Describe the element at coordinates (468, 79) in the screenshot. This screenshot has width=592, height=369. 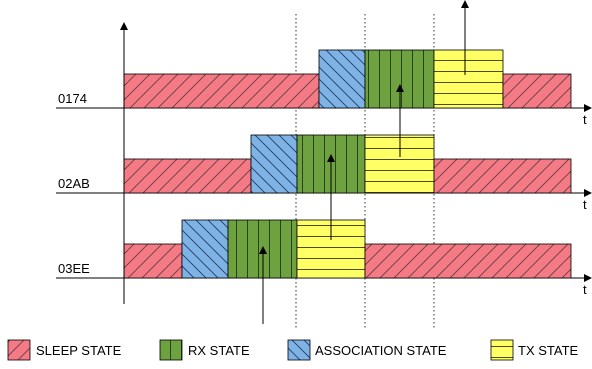
I see `segment-tx-state` at that location.